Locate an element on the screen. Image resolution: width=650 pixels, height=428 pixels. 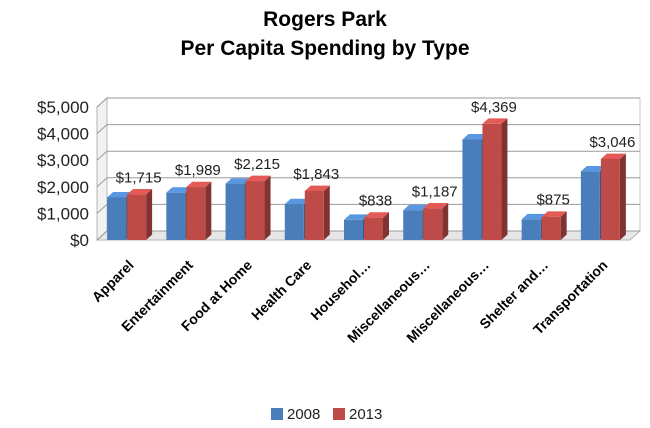
y-tick-label: $5,000 is located at coordinates (63, 107).